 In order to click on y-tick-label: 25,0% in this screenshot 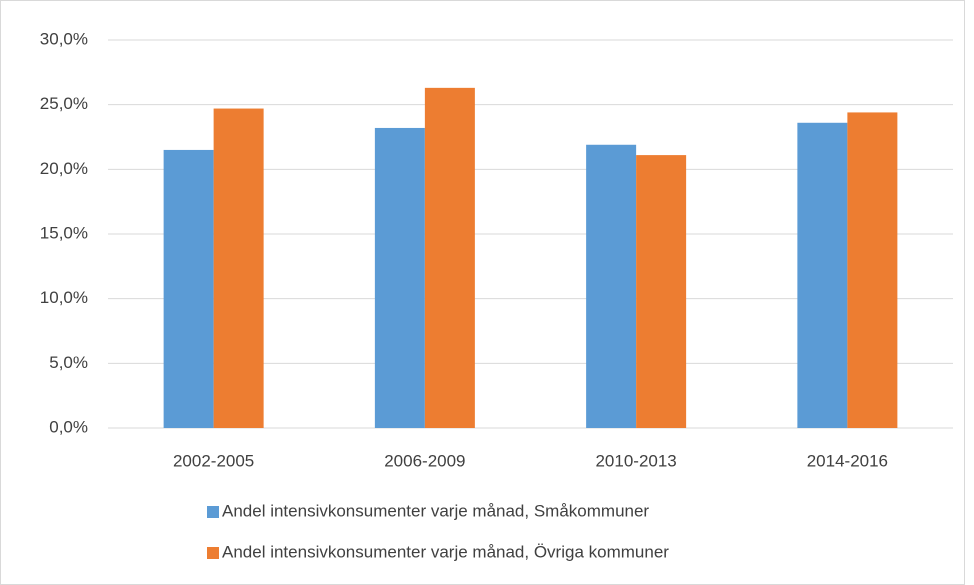, I will do `click(64, 103)`.